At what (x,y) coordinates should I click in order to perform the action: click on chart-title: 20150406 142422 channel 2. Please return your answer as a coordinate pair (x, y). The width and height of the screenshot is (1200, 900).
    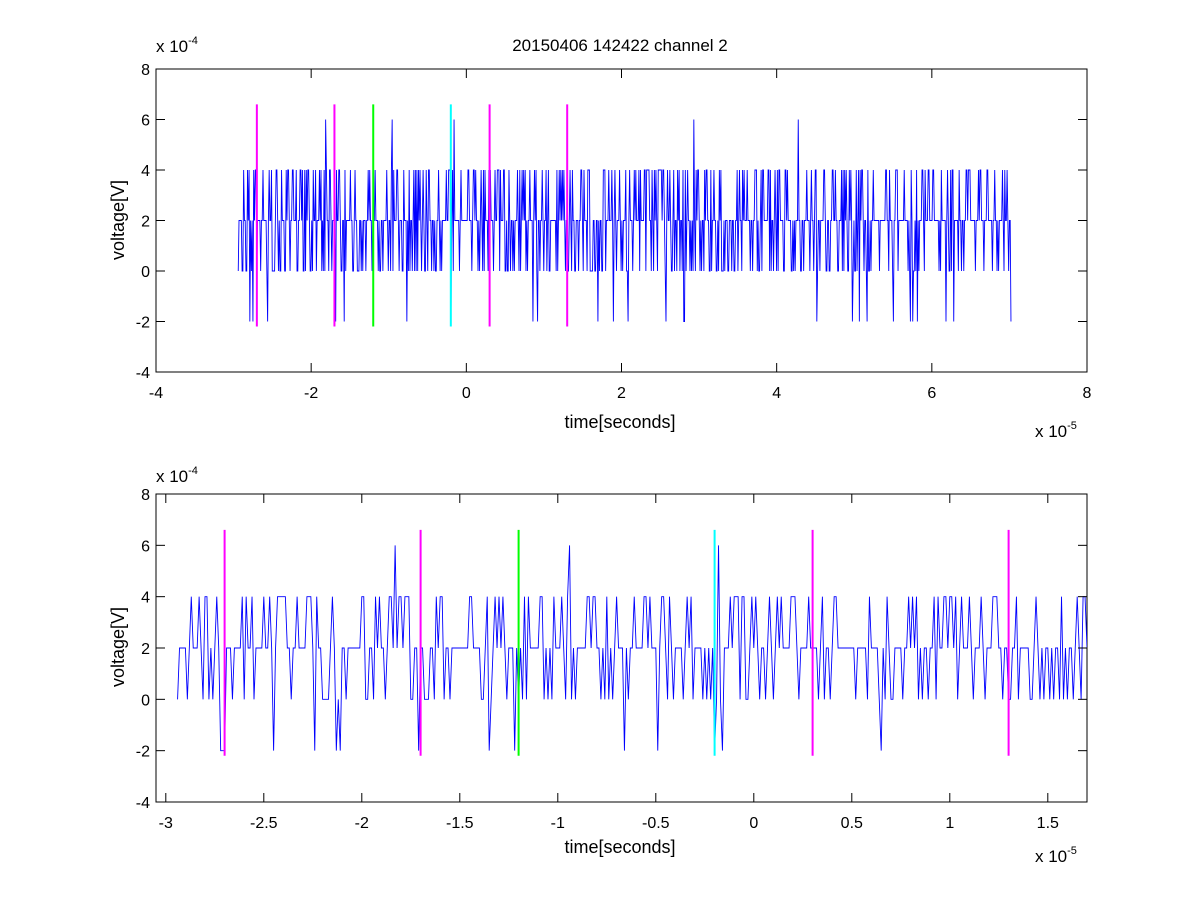
    Looking at the image, I should click on (620, 45).